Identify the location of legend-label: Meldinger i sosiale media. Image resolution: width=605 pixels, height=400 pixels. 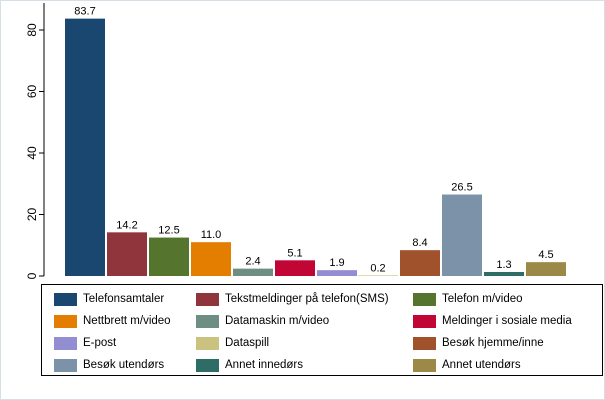
(507, 321).